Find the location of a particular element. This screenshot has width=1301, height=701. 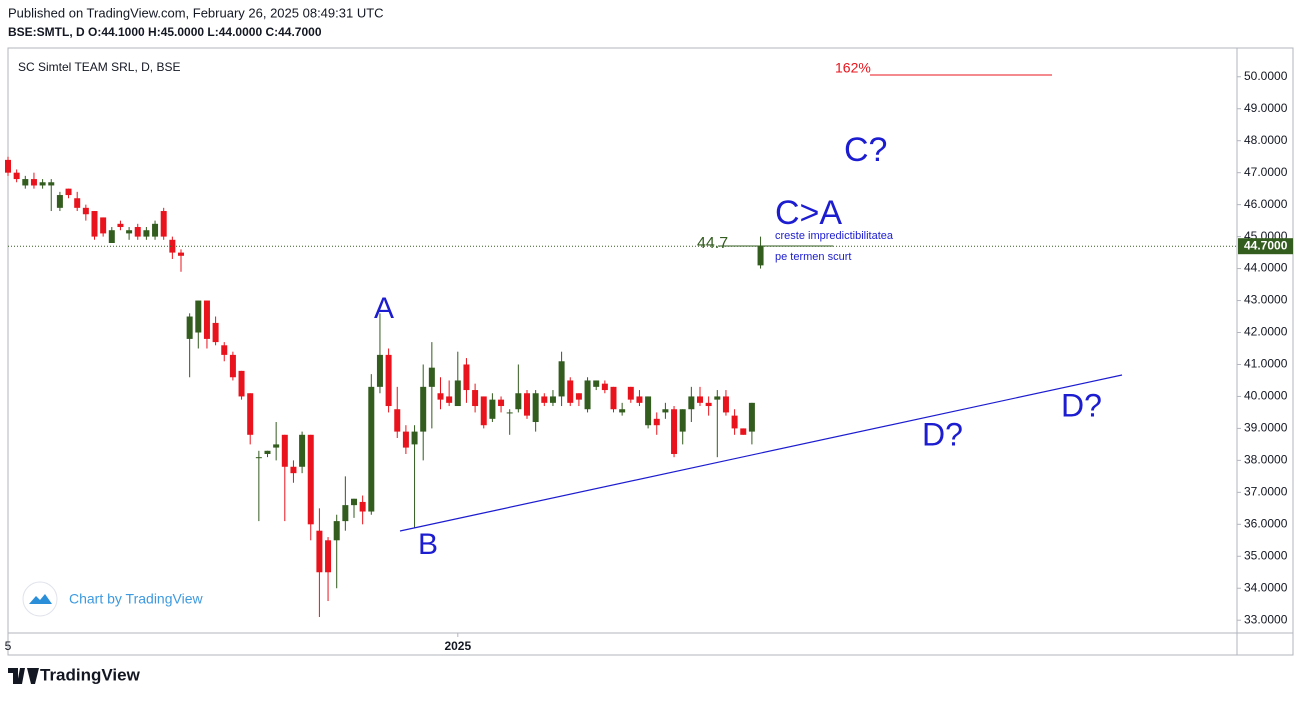

fib-label: 162% is located at coordinates (853, 68).